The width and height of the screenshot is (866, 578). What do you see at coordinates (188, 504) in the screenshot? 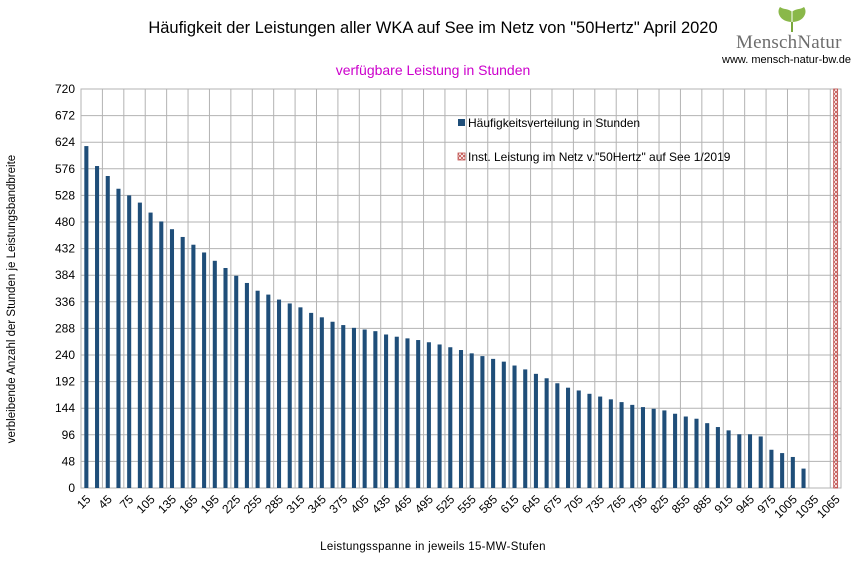
I see `x-tick-label: 165` at bounding box center [188, 504].